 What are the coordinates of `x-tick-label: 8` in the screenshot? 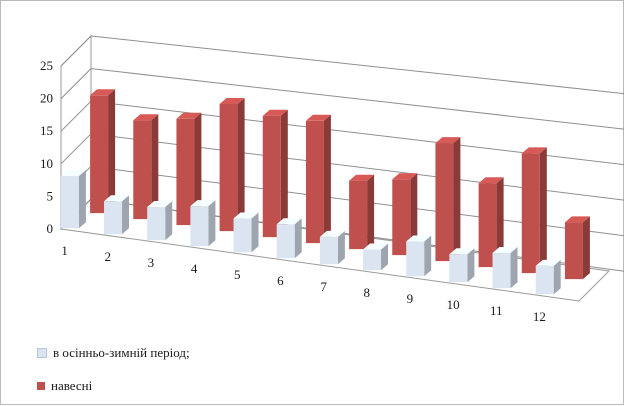 It's located at (367, 292).